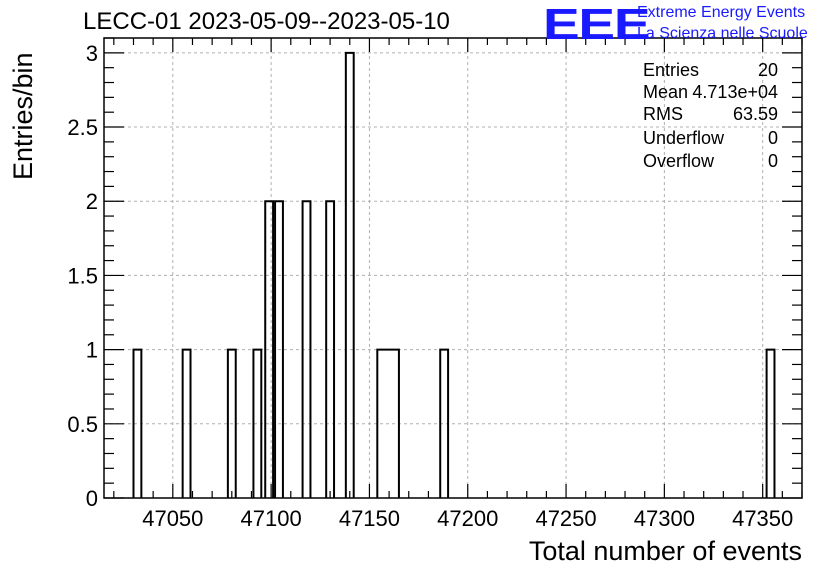 The image size is (836, 572). What do you see at coordinates (684, 138) in the screenshot?
I see `stat-underflow-label: Underflow` at bounding box center [684, 138].